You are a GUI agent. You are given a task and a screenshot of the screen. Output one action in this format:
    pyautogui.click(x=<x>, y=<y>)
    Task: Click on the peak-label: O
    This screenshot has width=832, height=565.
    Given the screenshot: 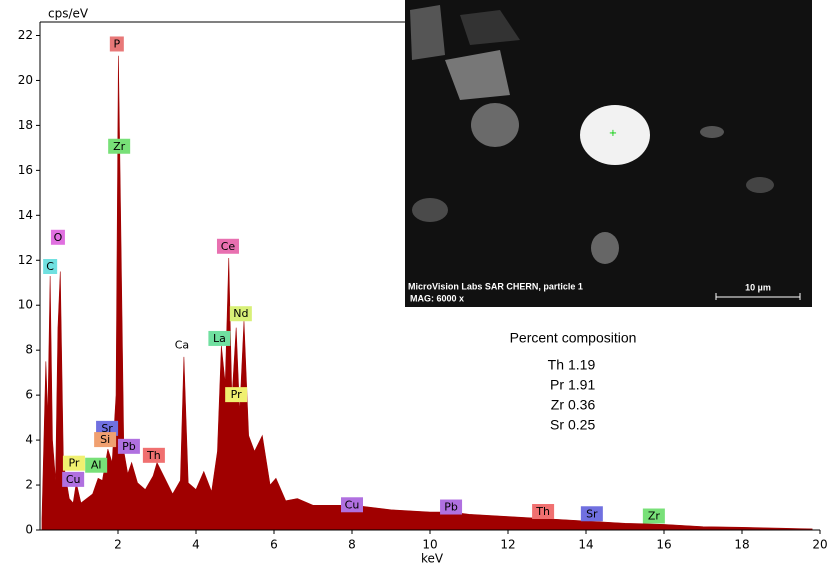 What is the action you would take?
    pyautogui.click(x=57, y=237)
    